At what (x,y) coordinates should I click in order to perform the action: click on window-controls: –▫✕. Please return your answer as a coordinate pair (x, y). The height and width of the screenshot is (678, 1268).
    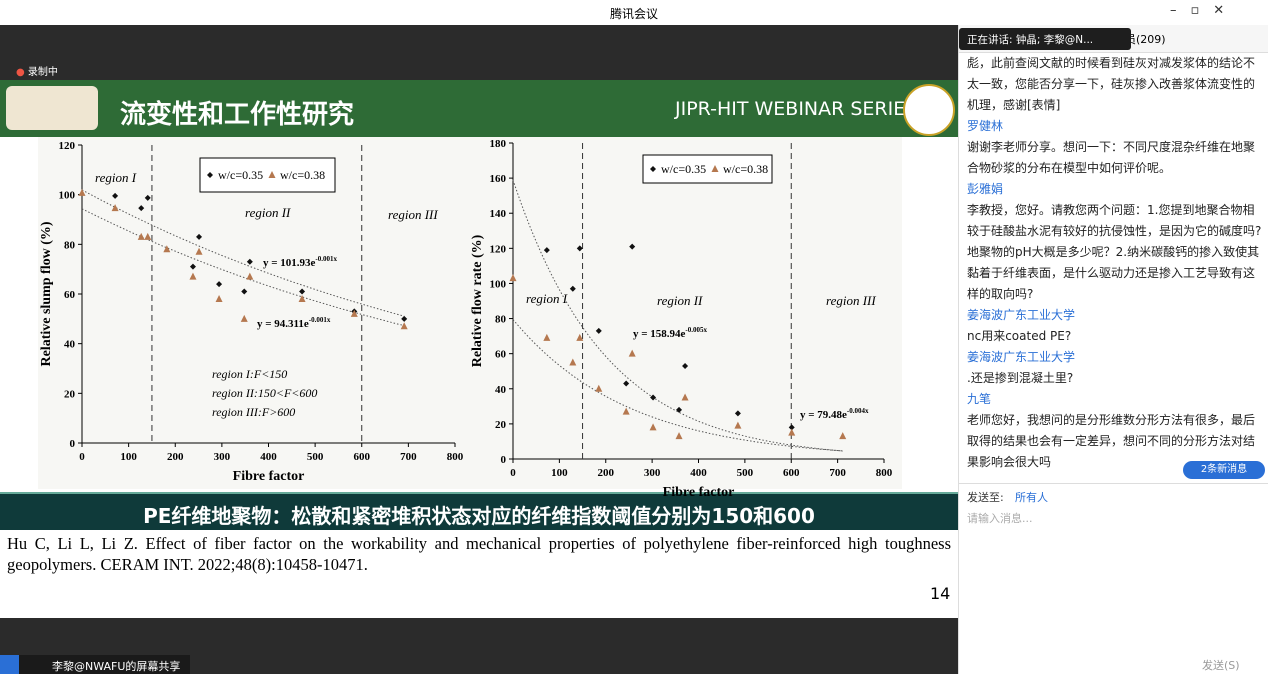
    Looking at the image, I should click on (1204, 10).